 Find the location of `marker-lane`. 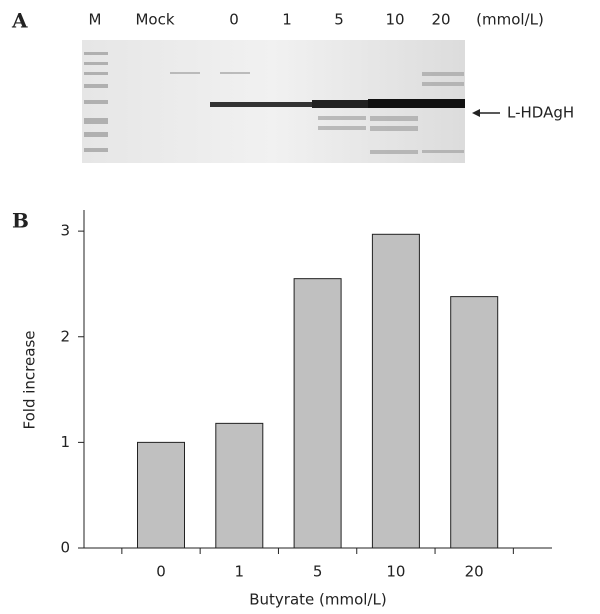

marker-lane is located at coordinates (96, 102).